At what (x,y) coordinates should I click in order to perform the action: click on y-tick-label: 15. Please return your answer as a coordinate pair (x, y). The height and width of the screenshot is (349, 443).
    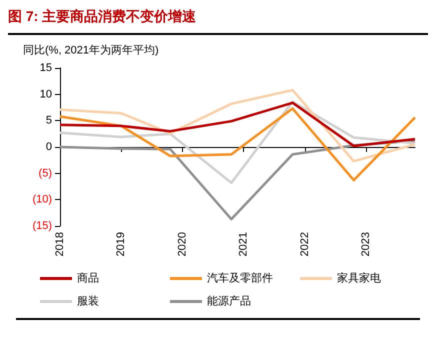
    Looking at the image, I should click on (46, 68).